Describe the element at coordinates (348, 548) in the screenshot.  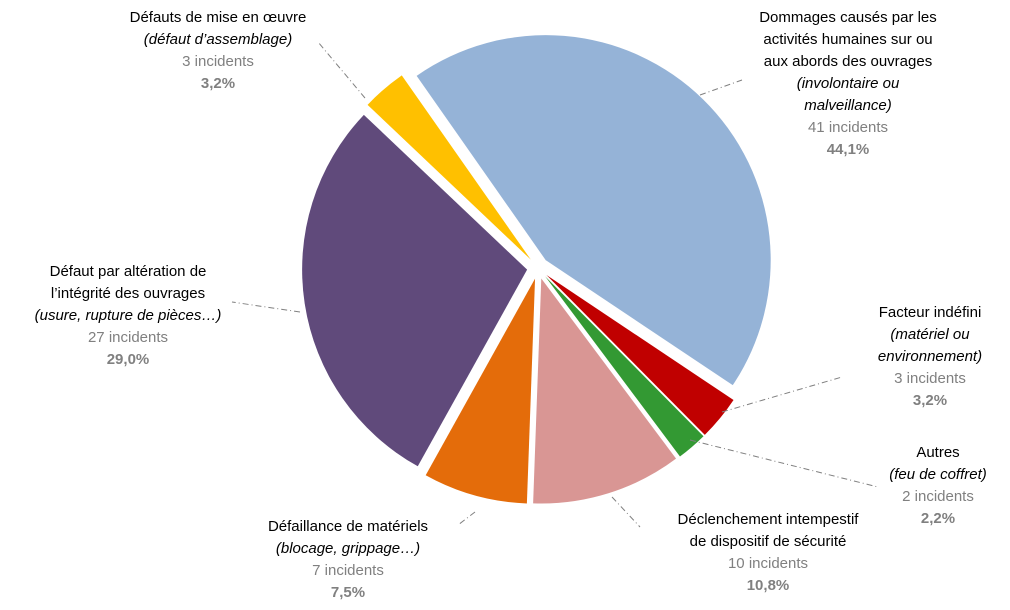
I see `slice-description: (blocage, grippage…)` at that location.